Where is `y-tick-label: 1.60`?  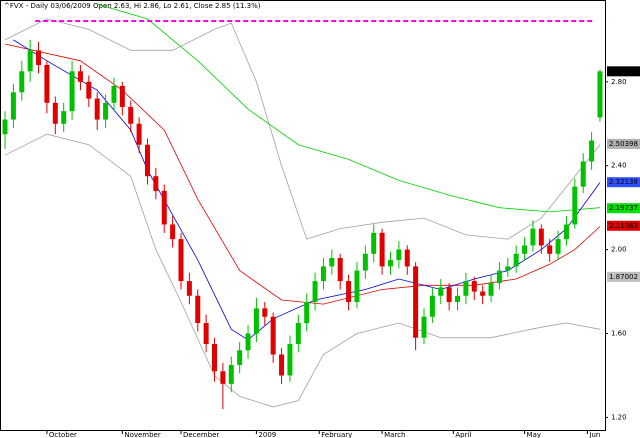 y-tick-label: 1.60 is located at coordinates (619, 334).